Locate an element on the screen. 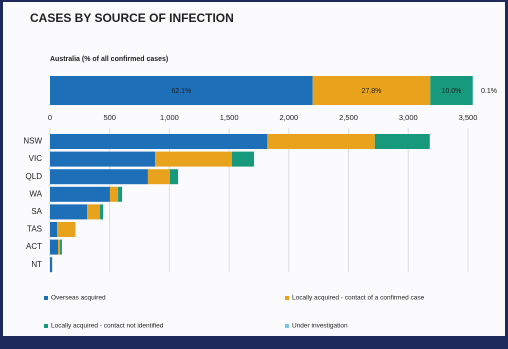  legend-label: Overseas acquired is located at coordinates (78, 298).